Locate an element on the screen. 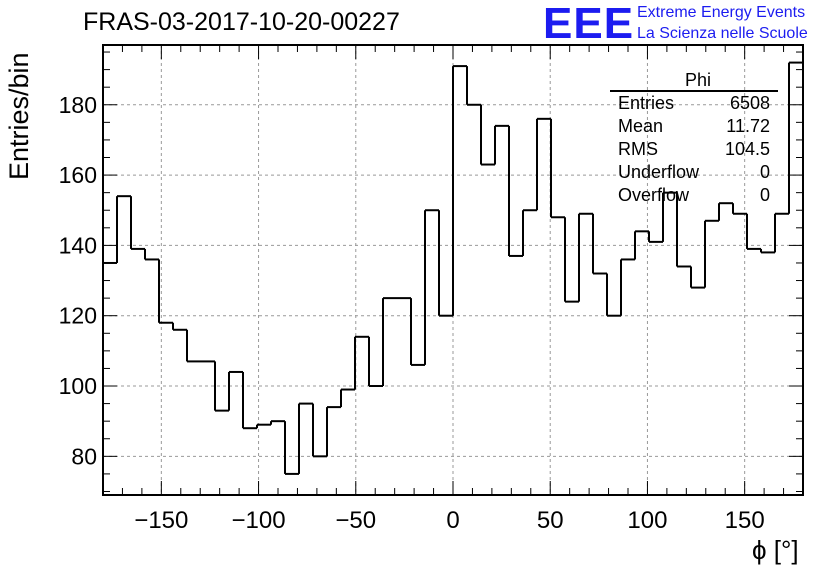 Image resolution: width=836 pixels, height=572 pixels. eee-logo: EEE is located at coordinates (589, 24).